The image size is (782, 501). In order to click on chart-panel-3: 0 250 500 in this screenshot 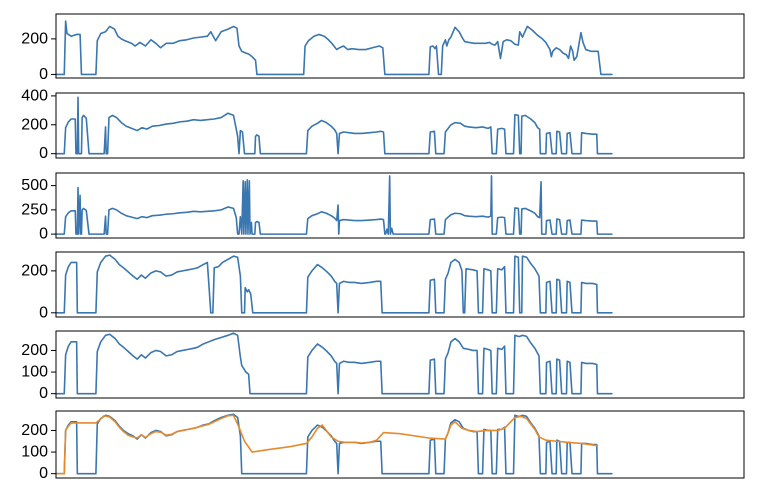, I will do `click(383, 207)`.